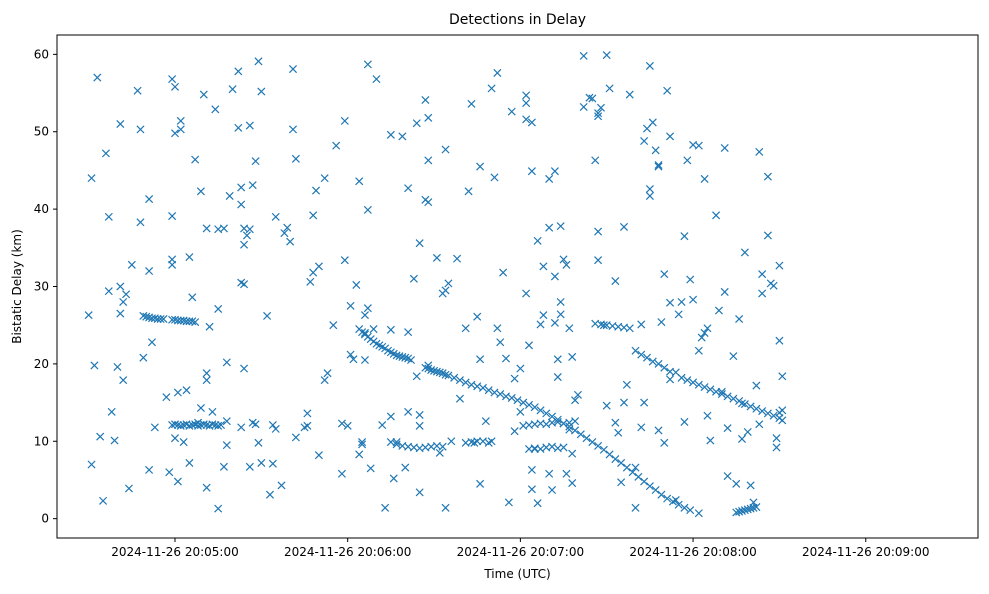  Describe the element at coordinates (347, 552) in the screenshot. I see `x-tick-label: 2024-11-26 20:06:00` at that location.